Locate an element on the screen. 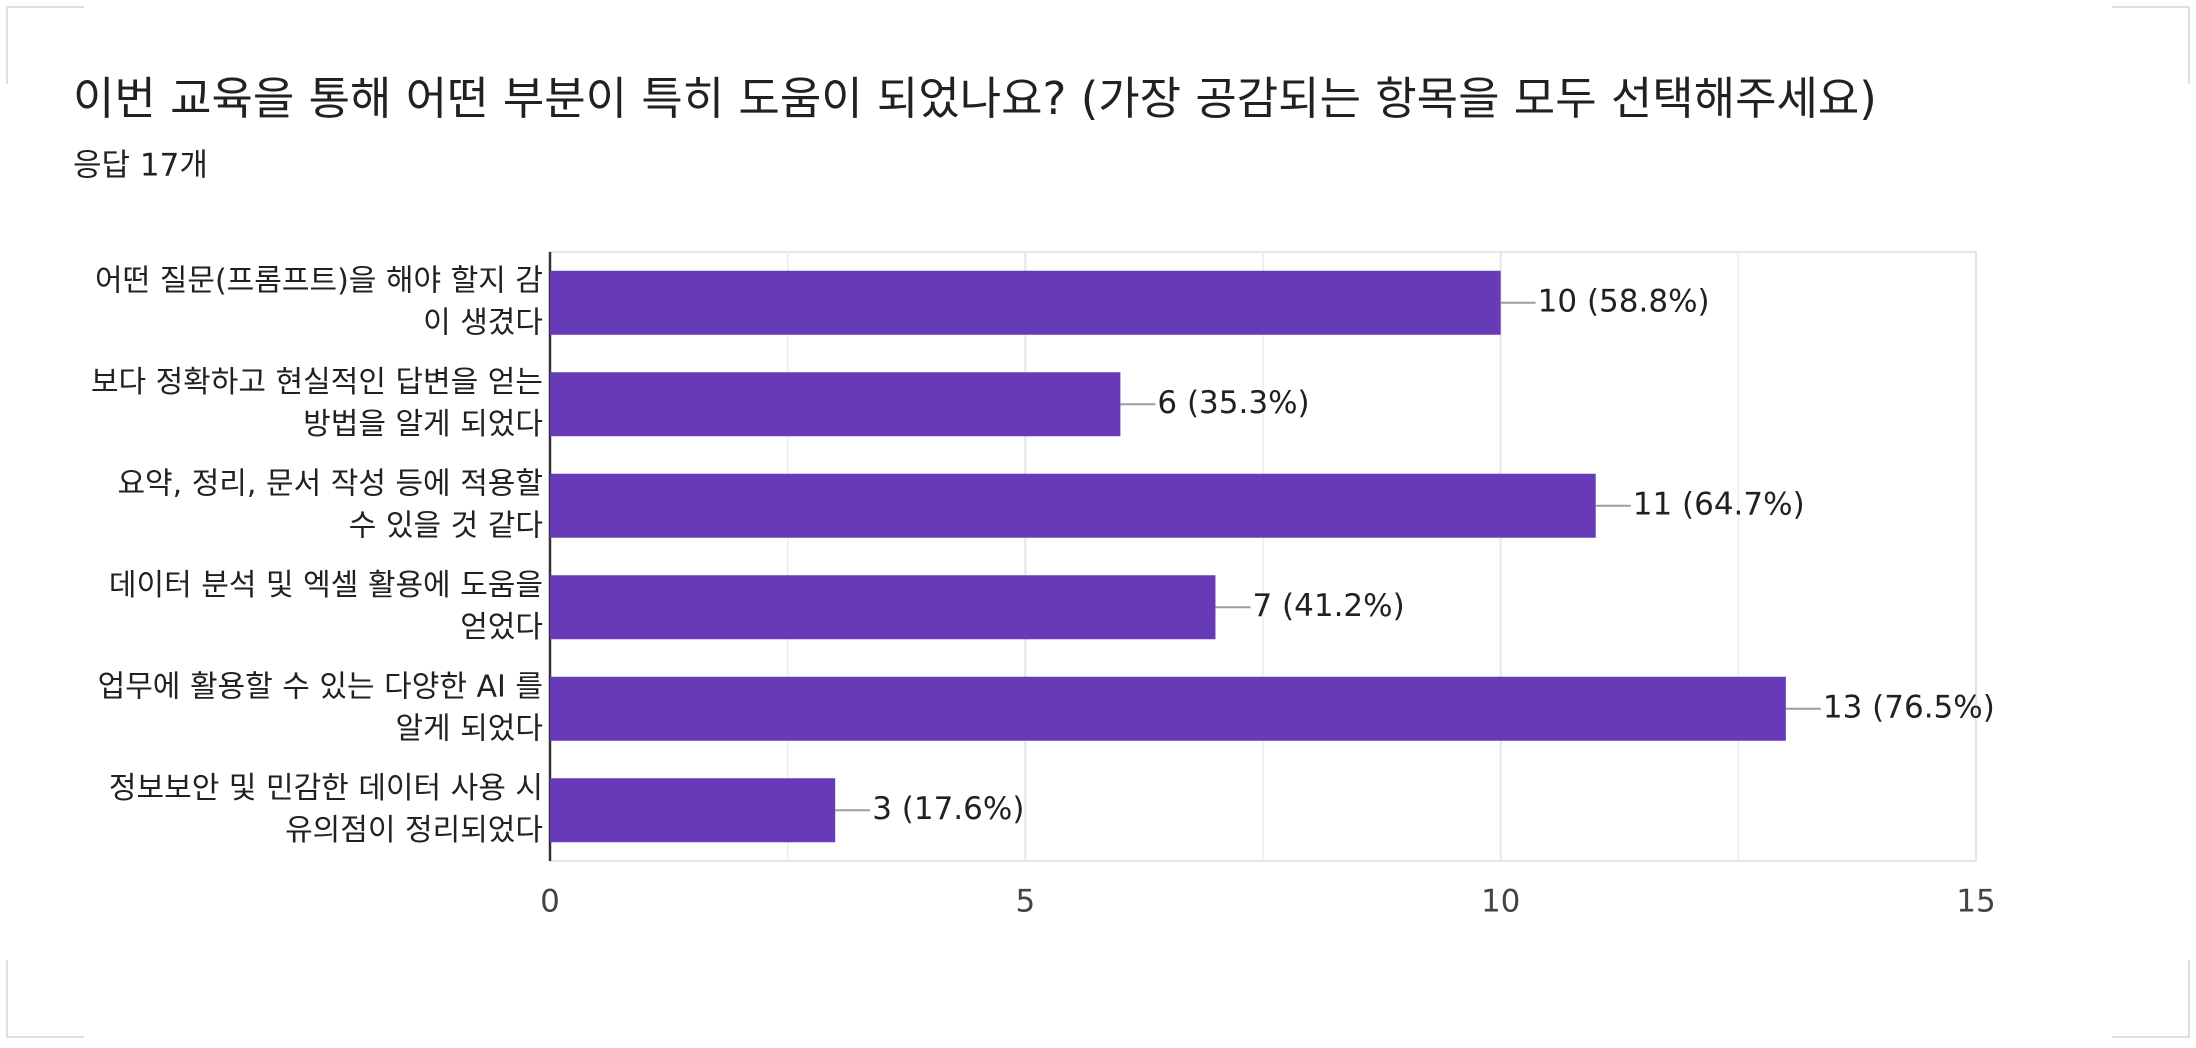  y-tick-label: 알게 되었다 is located at coordinates (469, 728).